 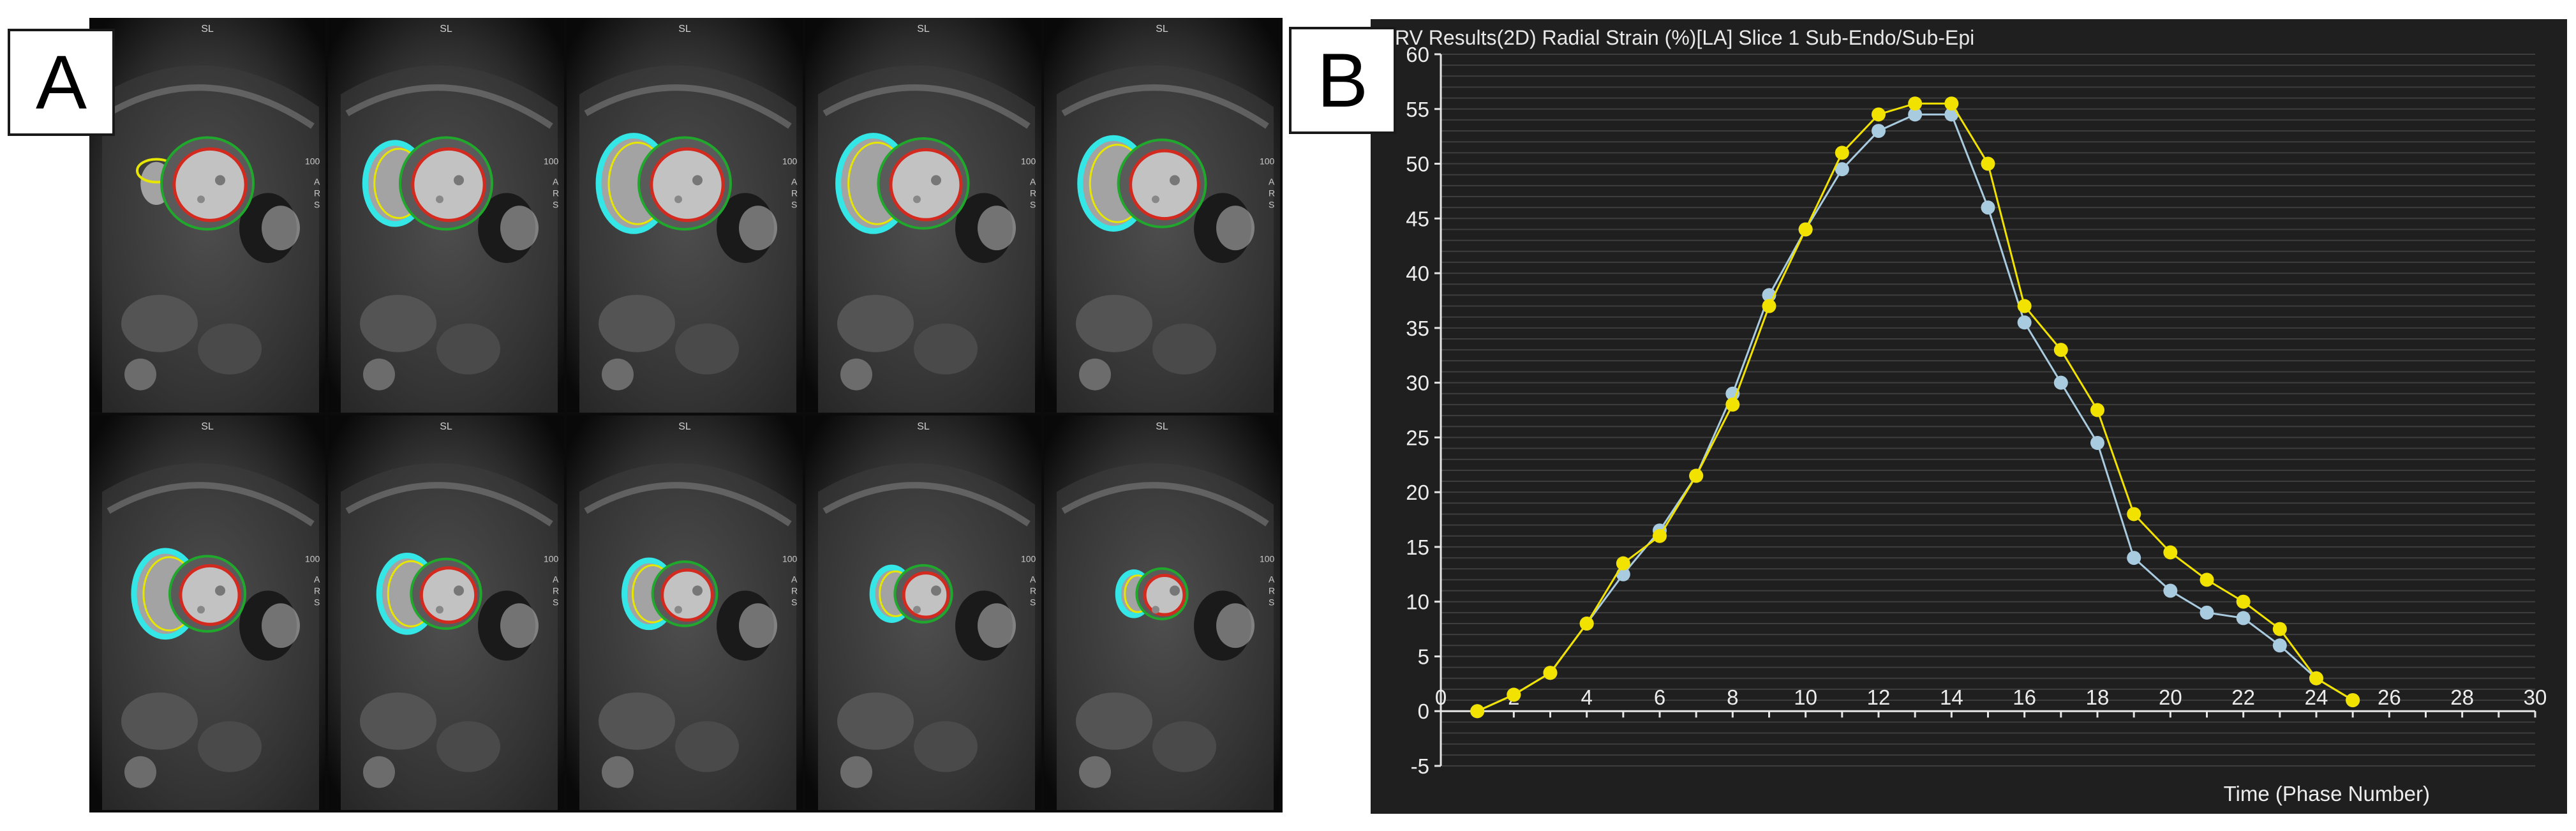 What do you see at coordinates (1342, 80) in the screenshot?
I see `panel-label-b: B` at bounding box center [1342, 80].